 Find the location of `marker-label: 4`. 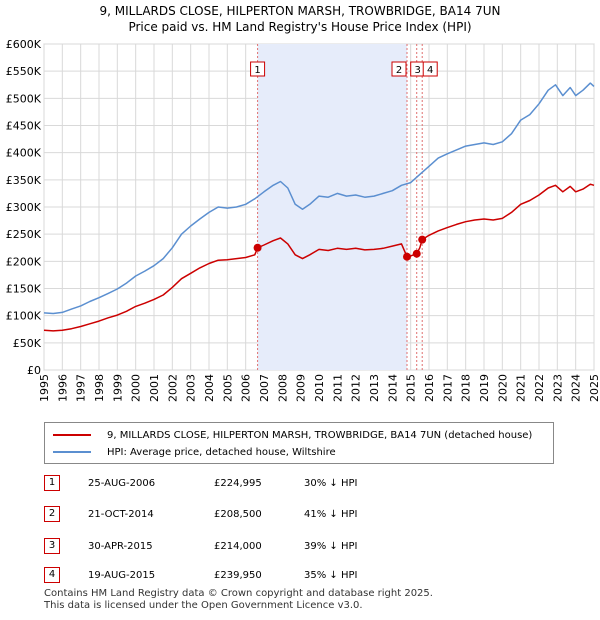

marker-label: 4 is located at coordinates (430, 69).